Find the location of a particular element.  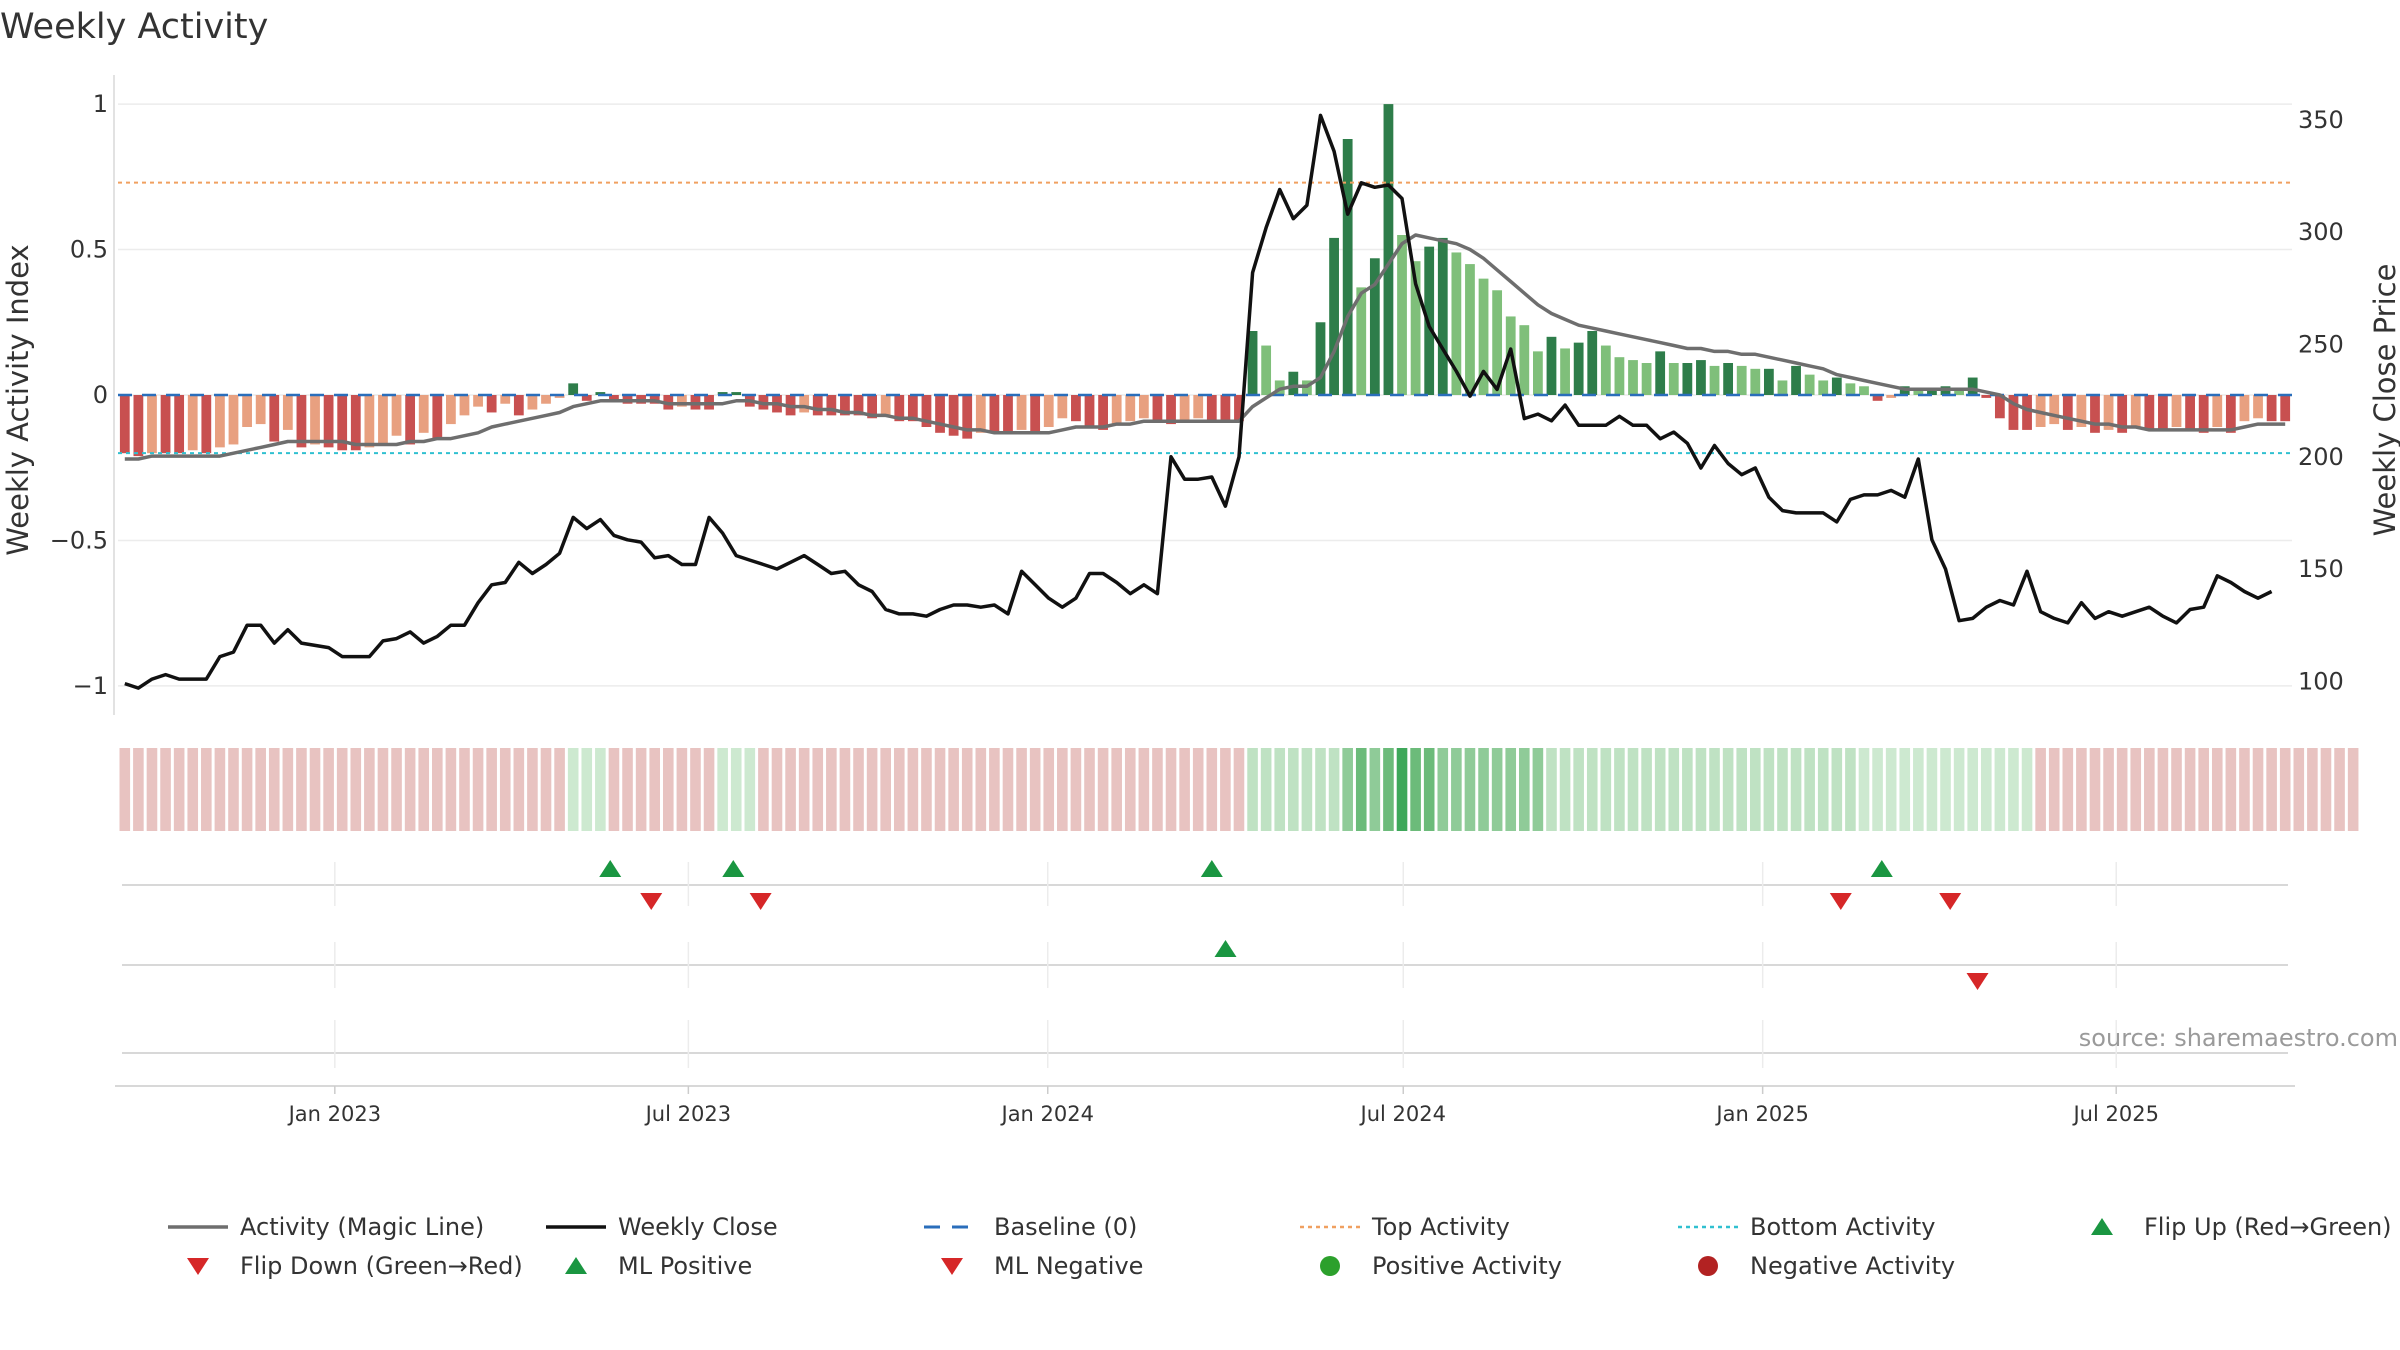

event-markers is located at coordinates (1205, 964).